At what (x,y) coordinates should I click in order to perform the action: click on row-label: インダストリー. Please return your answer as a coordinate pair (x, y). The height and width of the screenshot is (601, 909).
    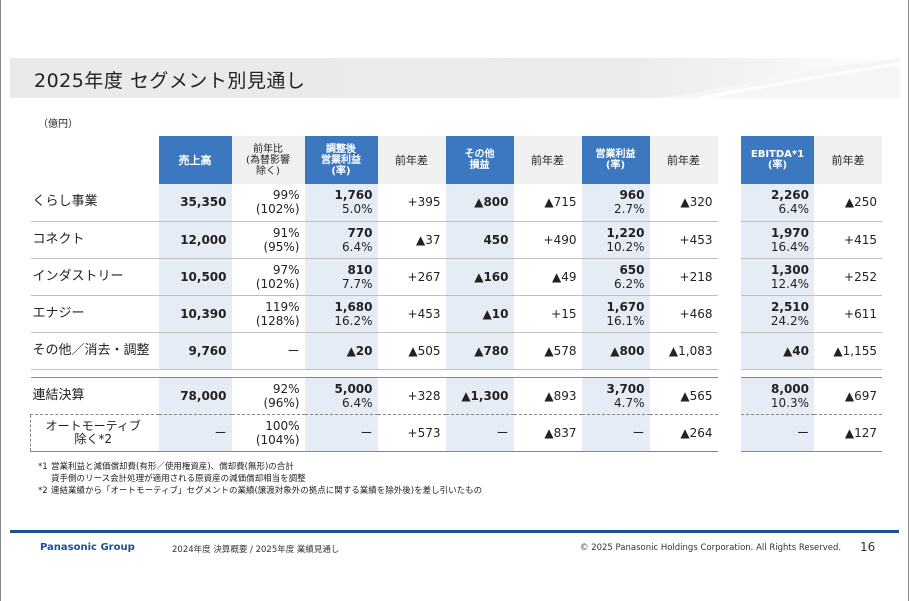
    Looking at the image, I should click on (94, 277).